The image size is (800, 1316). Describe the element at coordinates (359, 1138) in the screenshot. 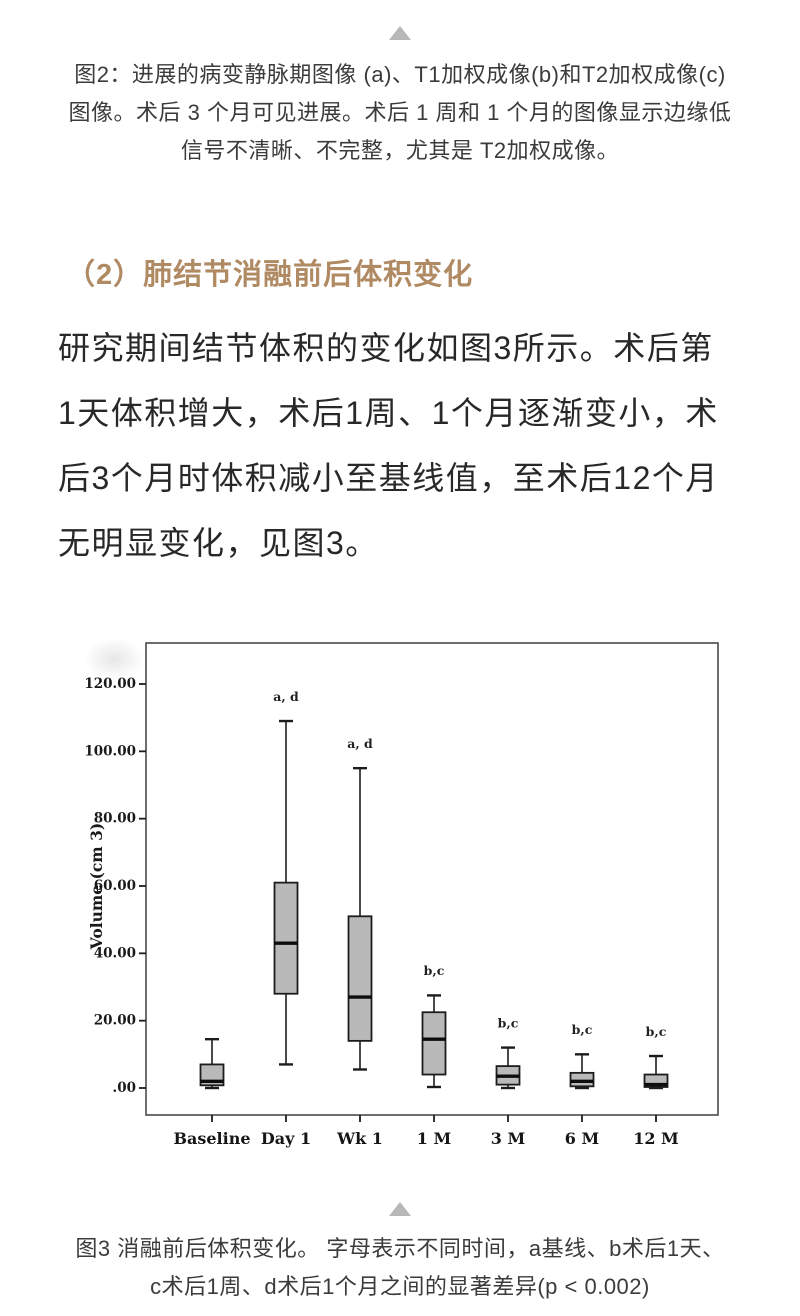

I see `svg-text: Wk 1` at that location.